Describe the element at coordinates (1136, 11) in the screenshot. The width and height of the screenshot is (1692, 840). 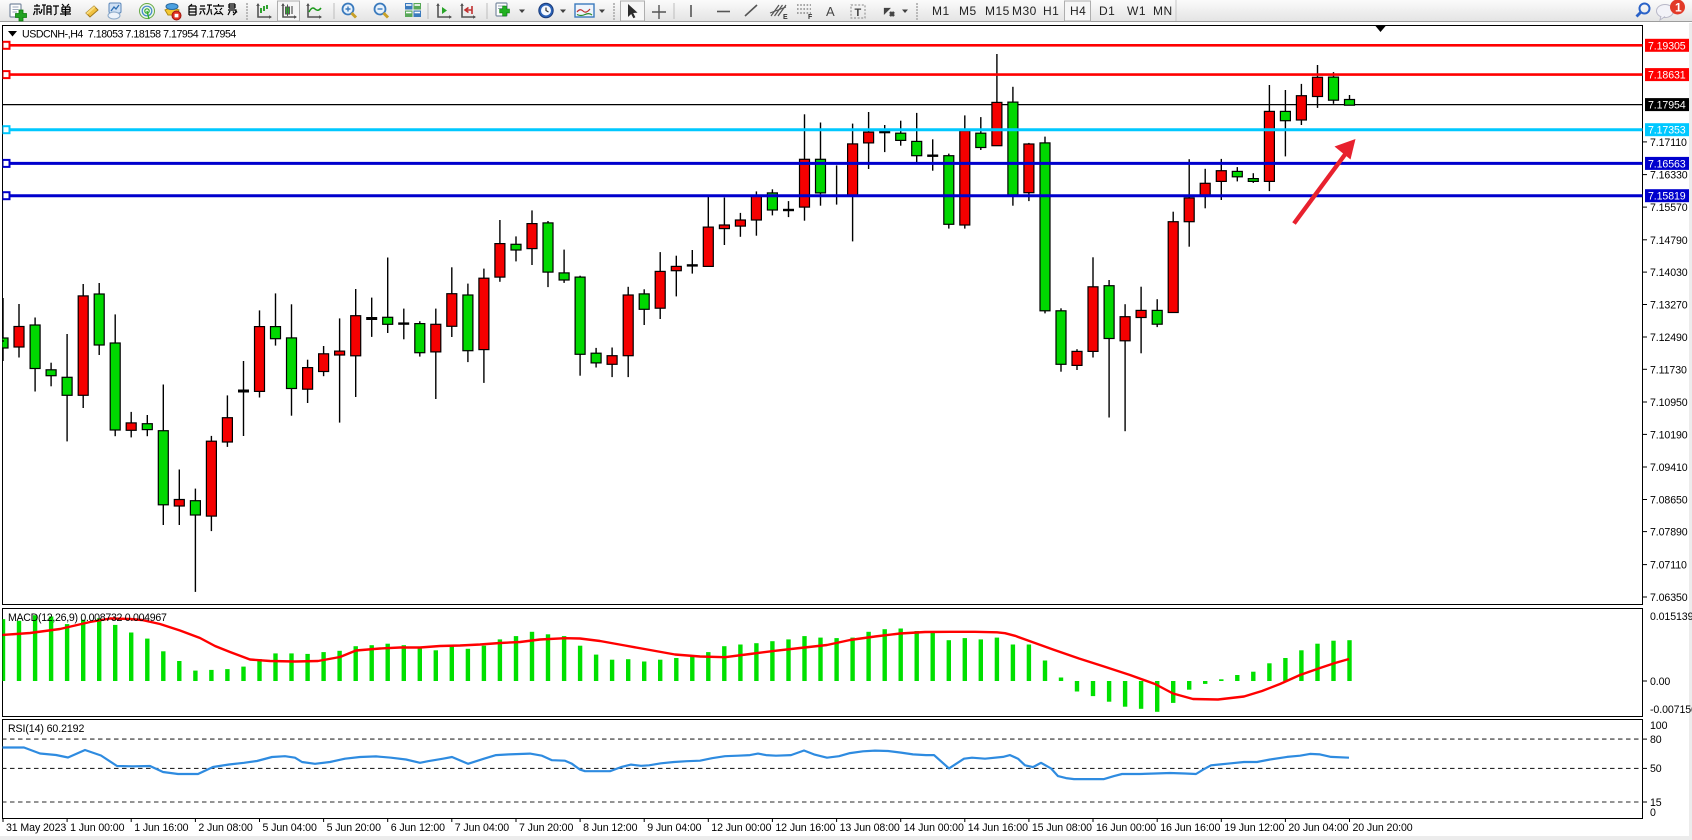
I see `svg-text: W1` at that location.